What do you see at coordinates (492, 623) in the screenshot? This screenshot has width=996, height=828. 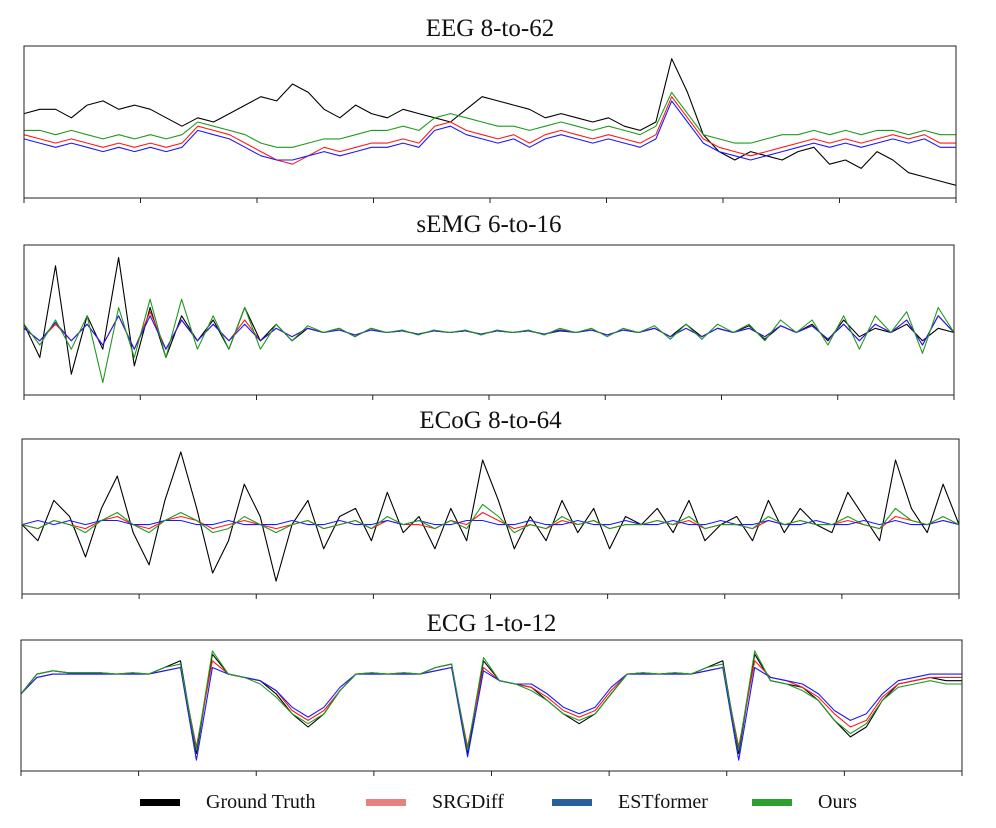 I see `panel-title-ecg-1-to-12: ECG 1-to-12` at bounding box center [492, 623].